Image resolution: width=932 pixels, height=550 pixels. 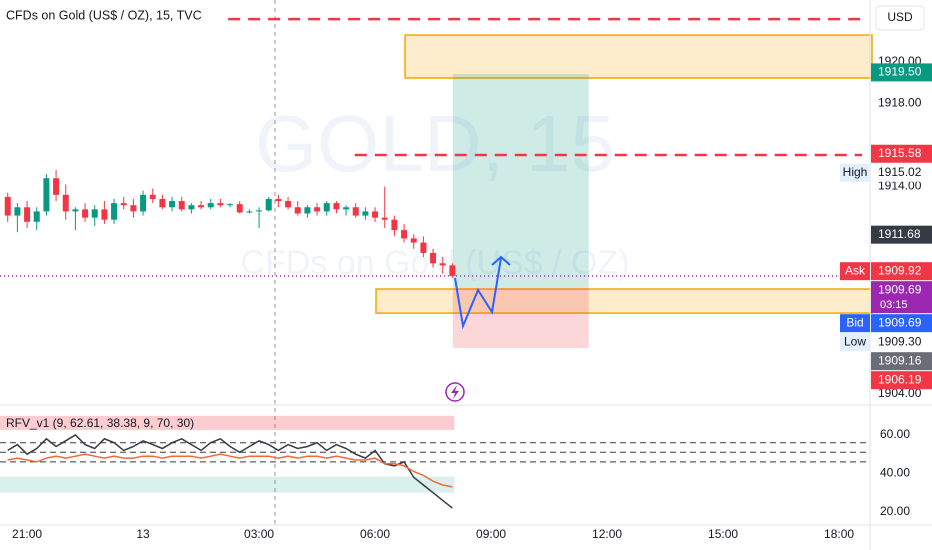 What do you see at coordinates (900, 393) in the screenshot?
I see `y-tick-label: 1904.00` at bounding box center [900, 393].